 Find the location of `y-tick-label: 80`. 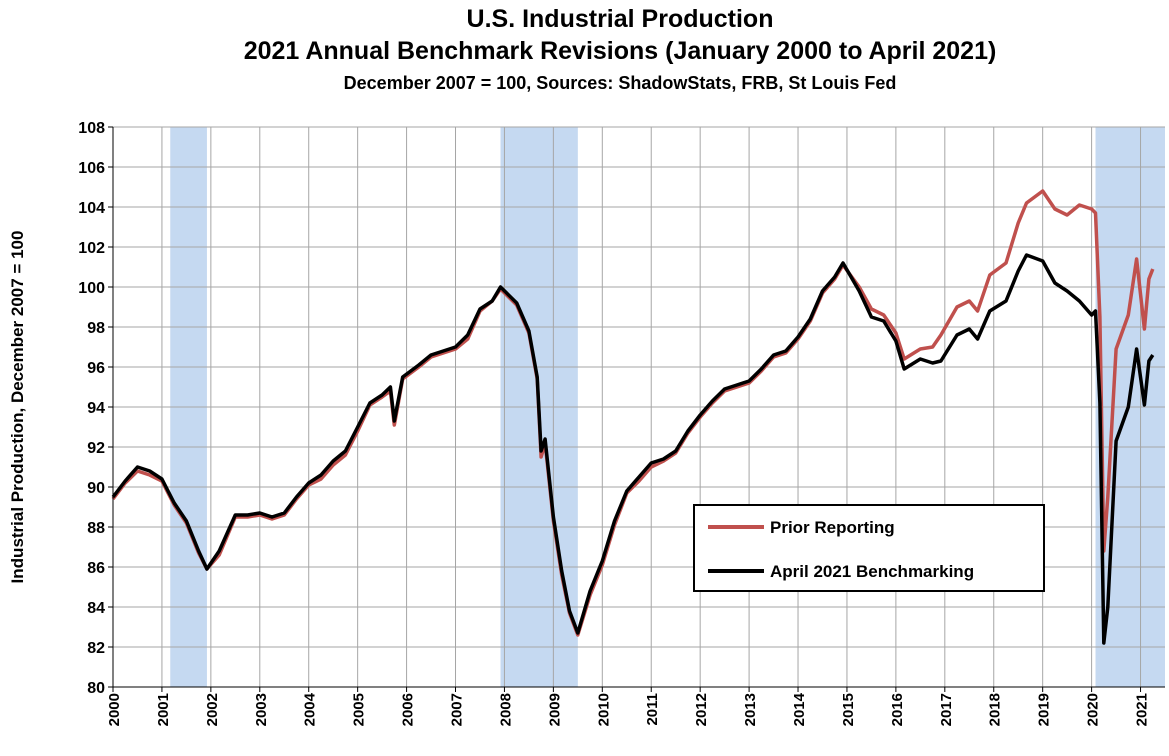

y-tick-label: 80 is located at coordinates (96, 688).